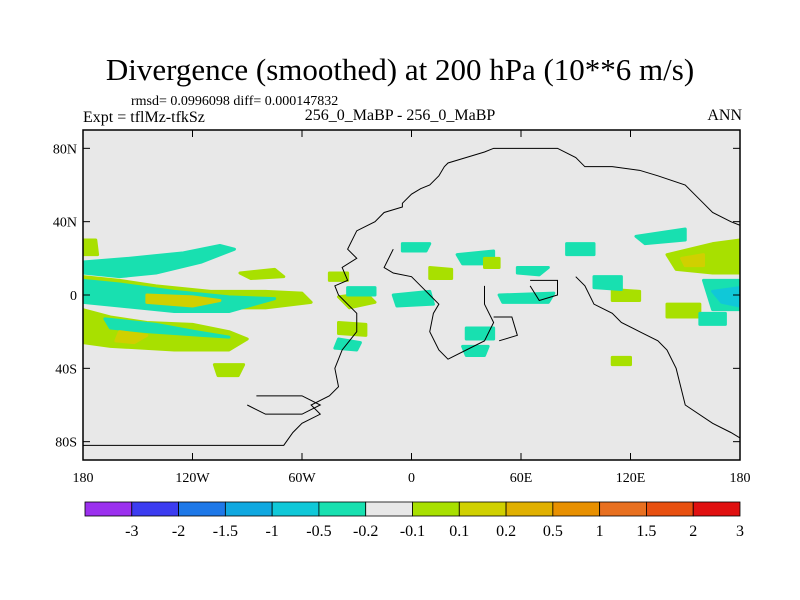 The image size is (800, 600). What do you see at coordinates (131, 337) in the screenshot?
I see `south-pacific-core` at bounding box center [131, 337].